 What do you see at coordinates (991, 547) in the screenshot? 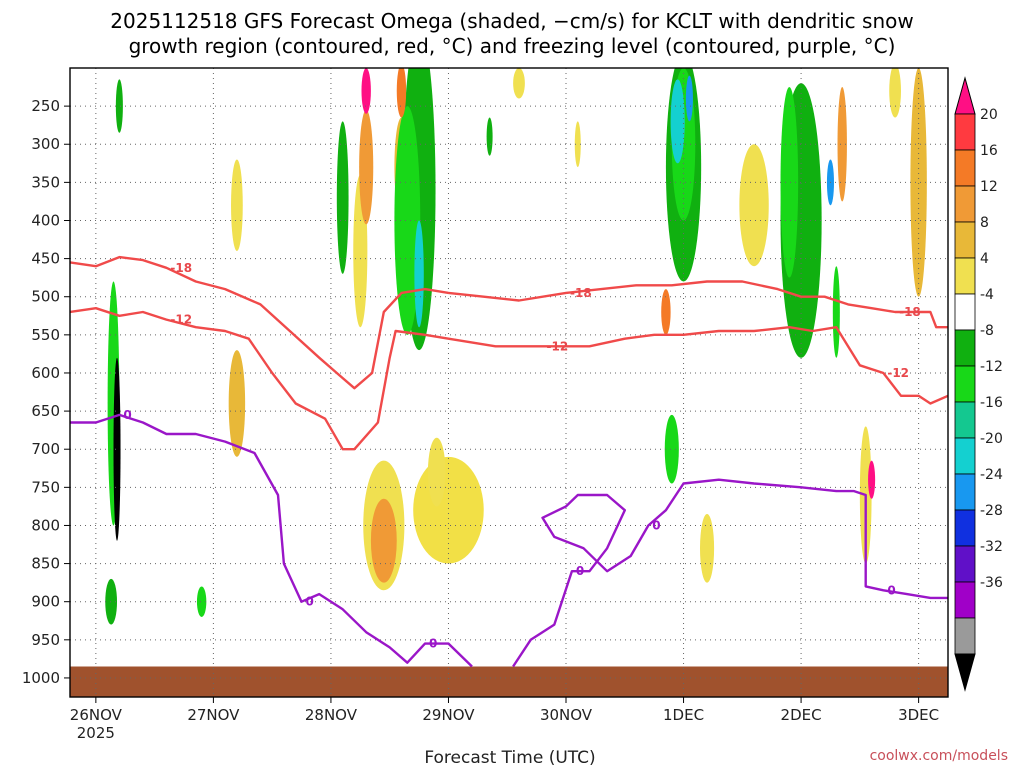
I see `colorbar-tick-12: -32` at bounding box center [991, 547].